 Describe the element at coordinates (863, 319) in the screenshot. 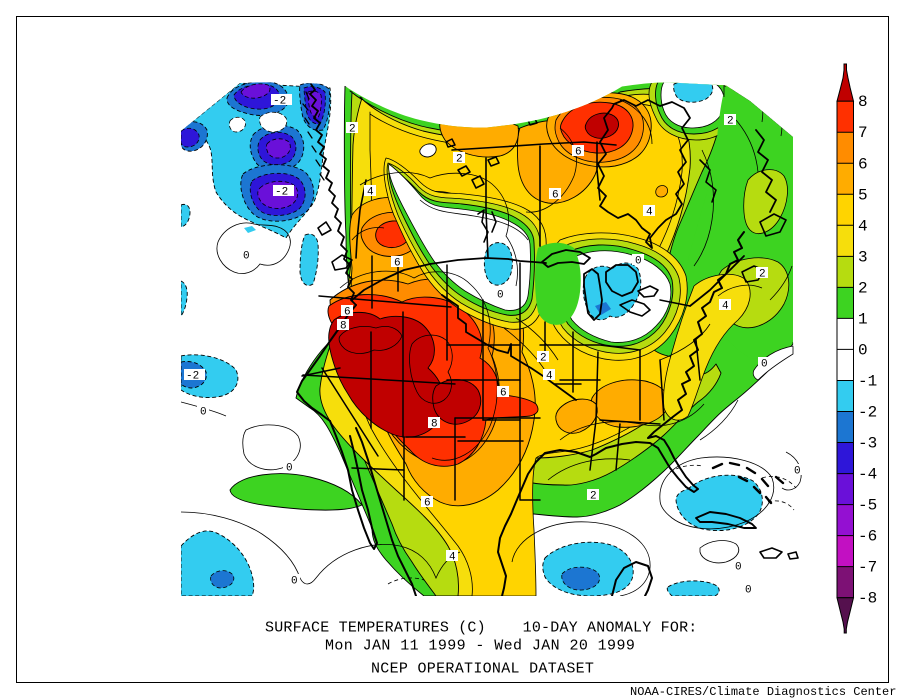

I see `svg-text: 1` at that location.